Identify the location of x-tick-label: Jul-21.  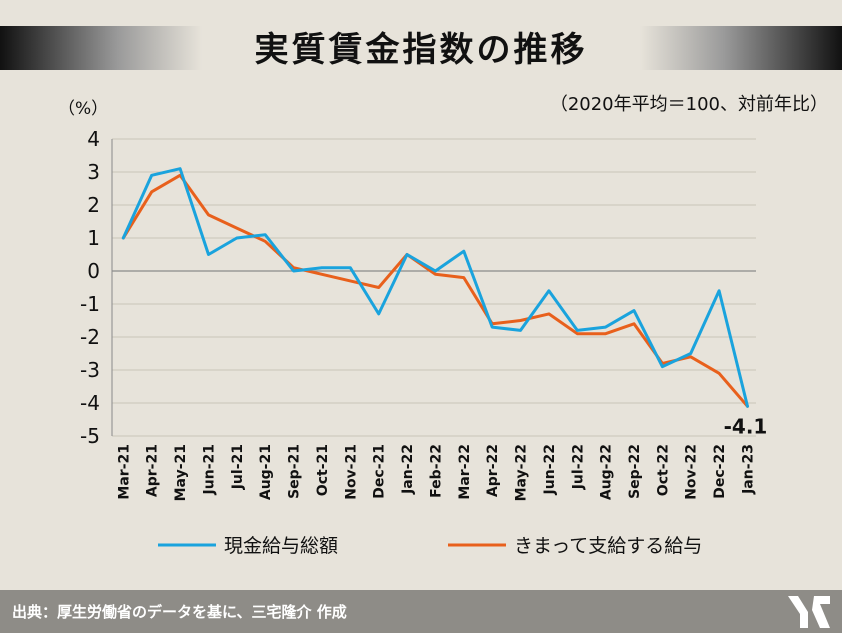
(238, 467).